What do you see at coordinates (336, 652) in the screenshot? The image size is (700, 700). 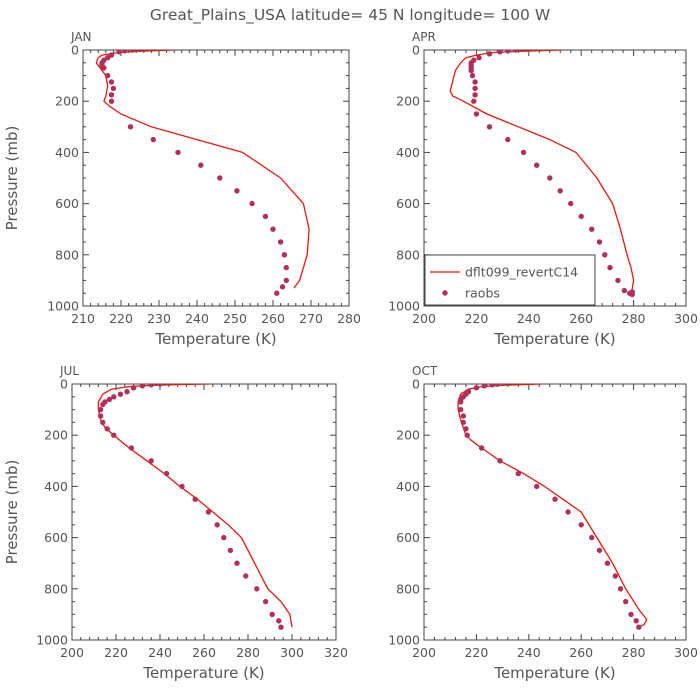 I see `x-tick-label: 320` at bounding box center [336, 652].